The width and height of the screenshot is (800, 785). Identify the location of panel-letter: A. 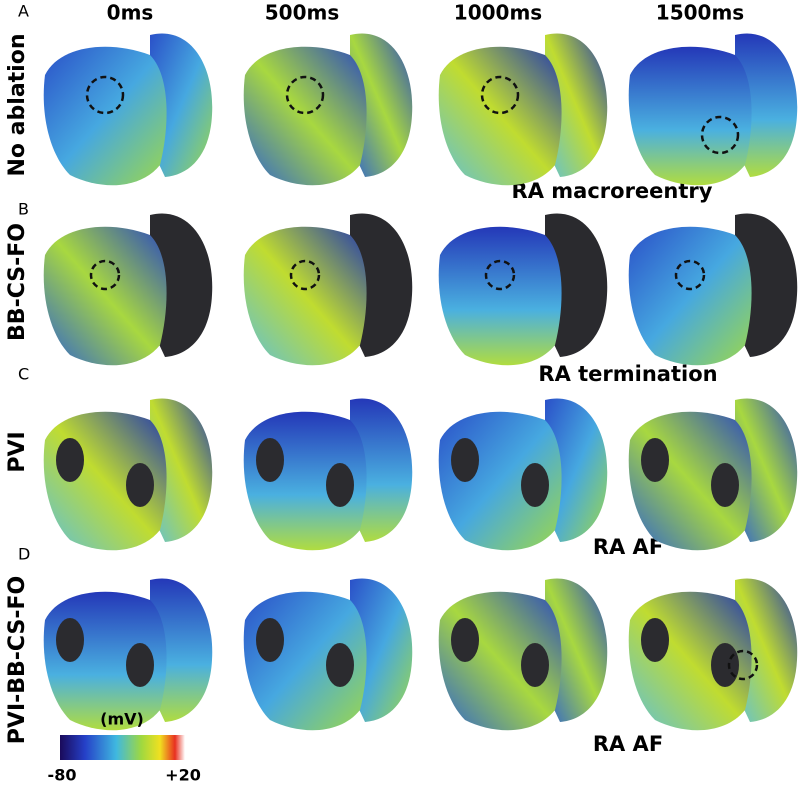
(23, 11).